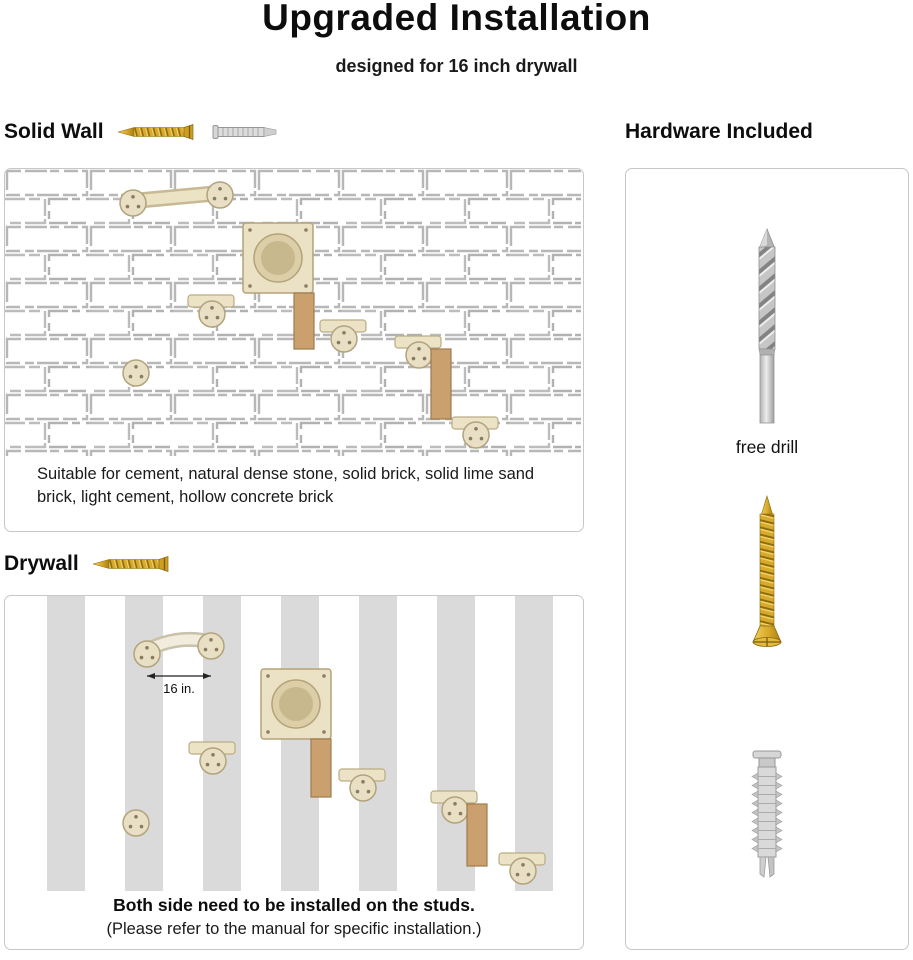  Describe the element at coordinates (767, 325) in the screenshot. I see `drill-bit-icon` at that location.